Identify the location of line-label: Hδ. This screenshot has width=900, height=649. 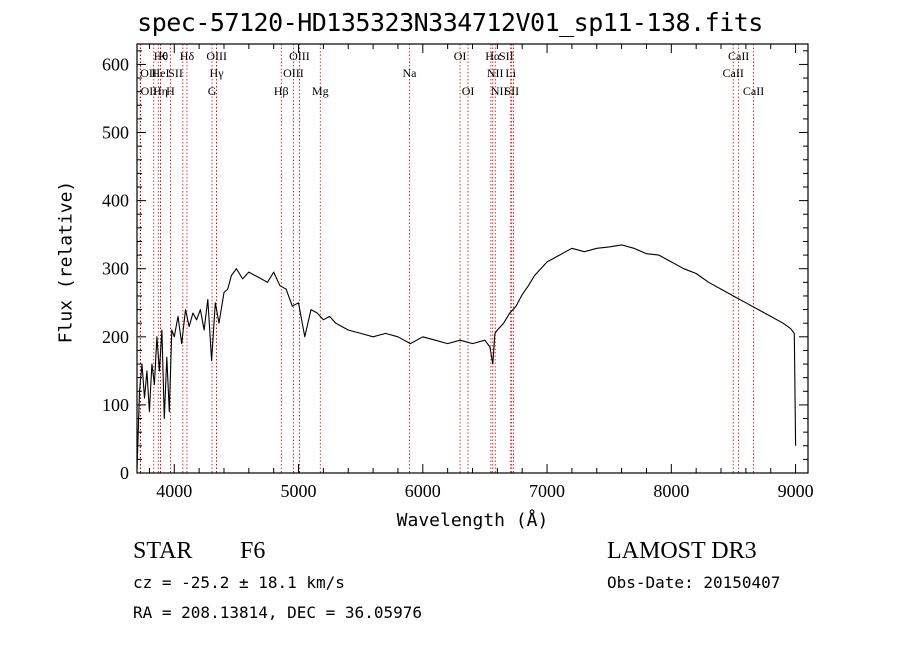
(187, 56).